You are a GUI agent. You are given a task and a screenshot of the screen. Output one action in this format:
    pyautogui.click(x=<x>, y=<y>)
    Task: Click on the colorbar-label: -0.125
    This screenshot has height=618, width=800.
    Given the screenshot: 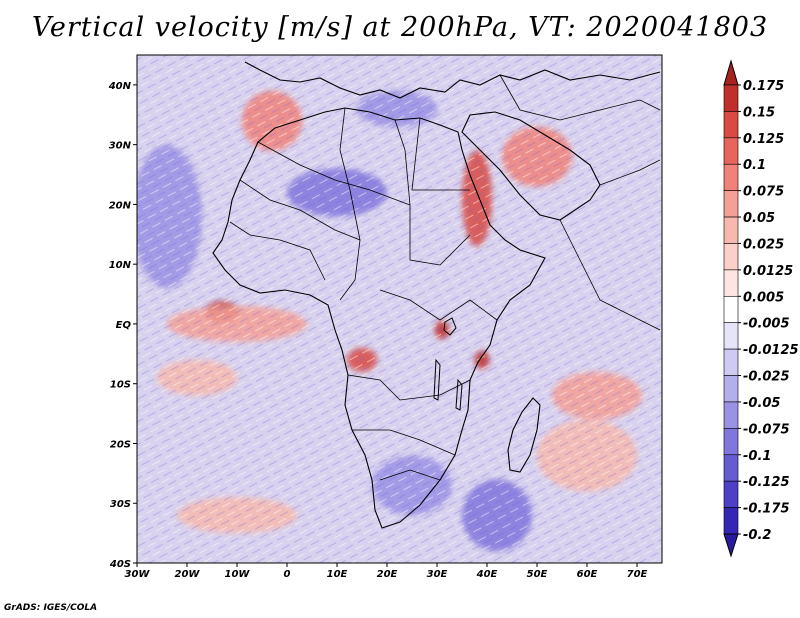 What is the action you would take?
    pyautogui.click(x=766, y=482)
    